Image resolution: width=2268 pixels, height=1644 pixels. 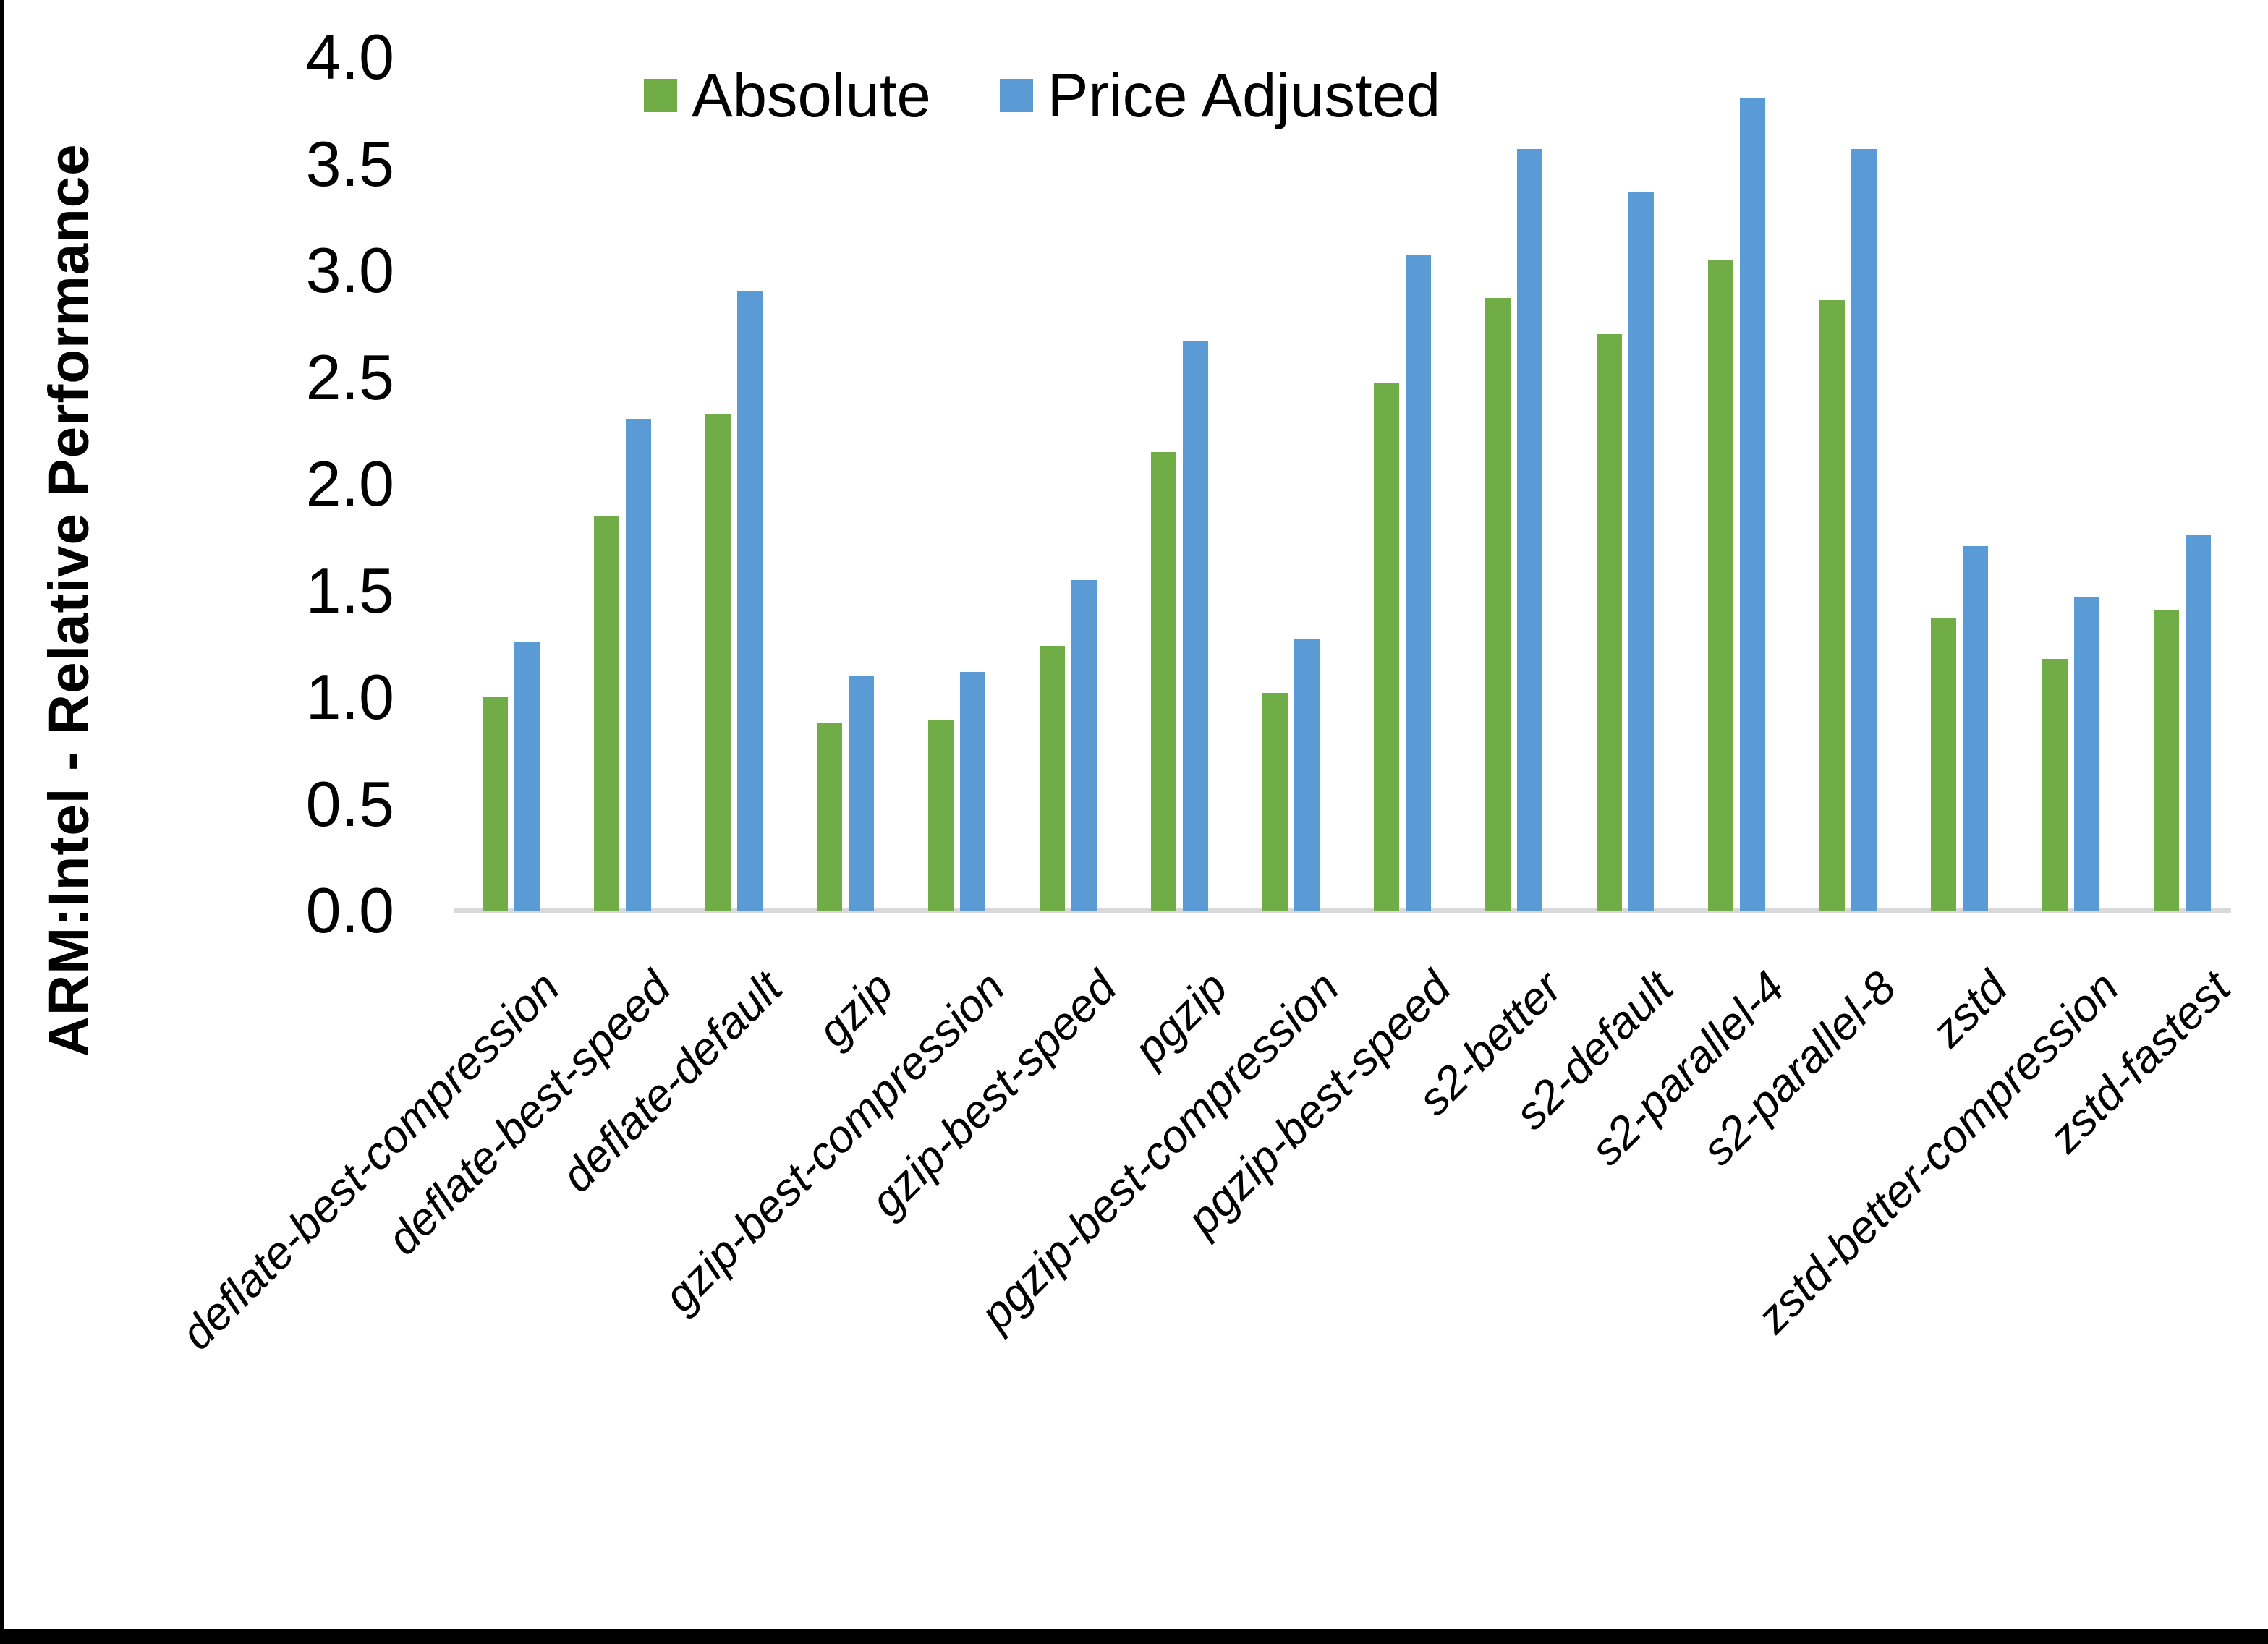 I want to click on y-tick-label: 2.0, so click(x=349, y=483).